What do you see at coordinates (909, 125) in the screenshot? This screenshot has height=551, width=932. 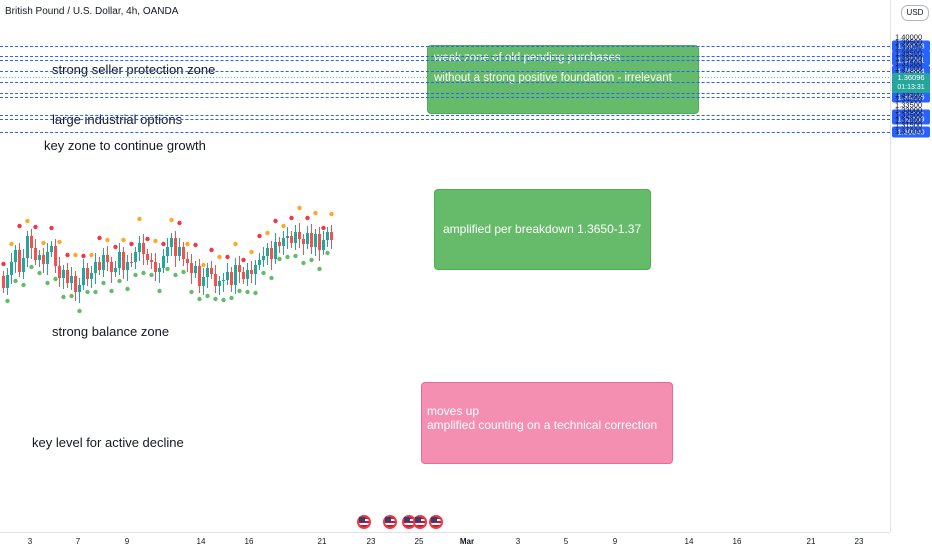 I see `price-tick-label: 1.31500` at bounding box center [909, 125].